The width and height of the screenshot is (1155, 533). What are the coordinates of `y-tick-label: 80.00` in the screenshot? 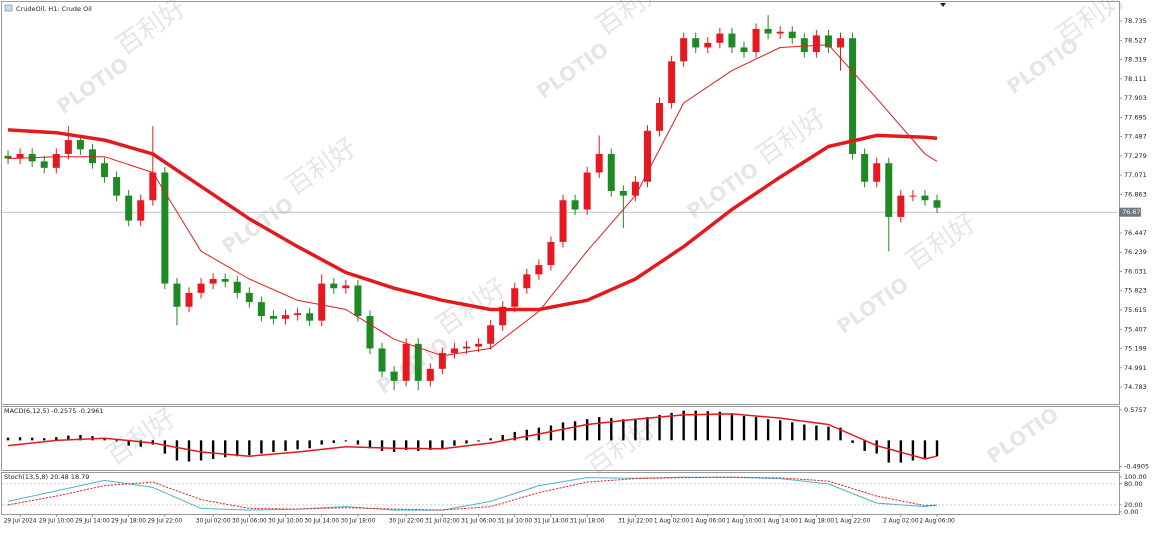 It's located at (1133, 484).